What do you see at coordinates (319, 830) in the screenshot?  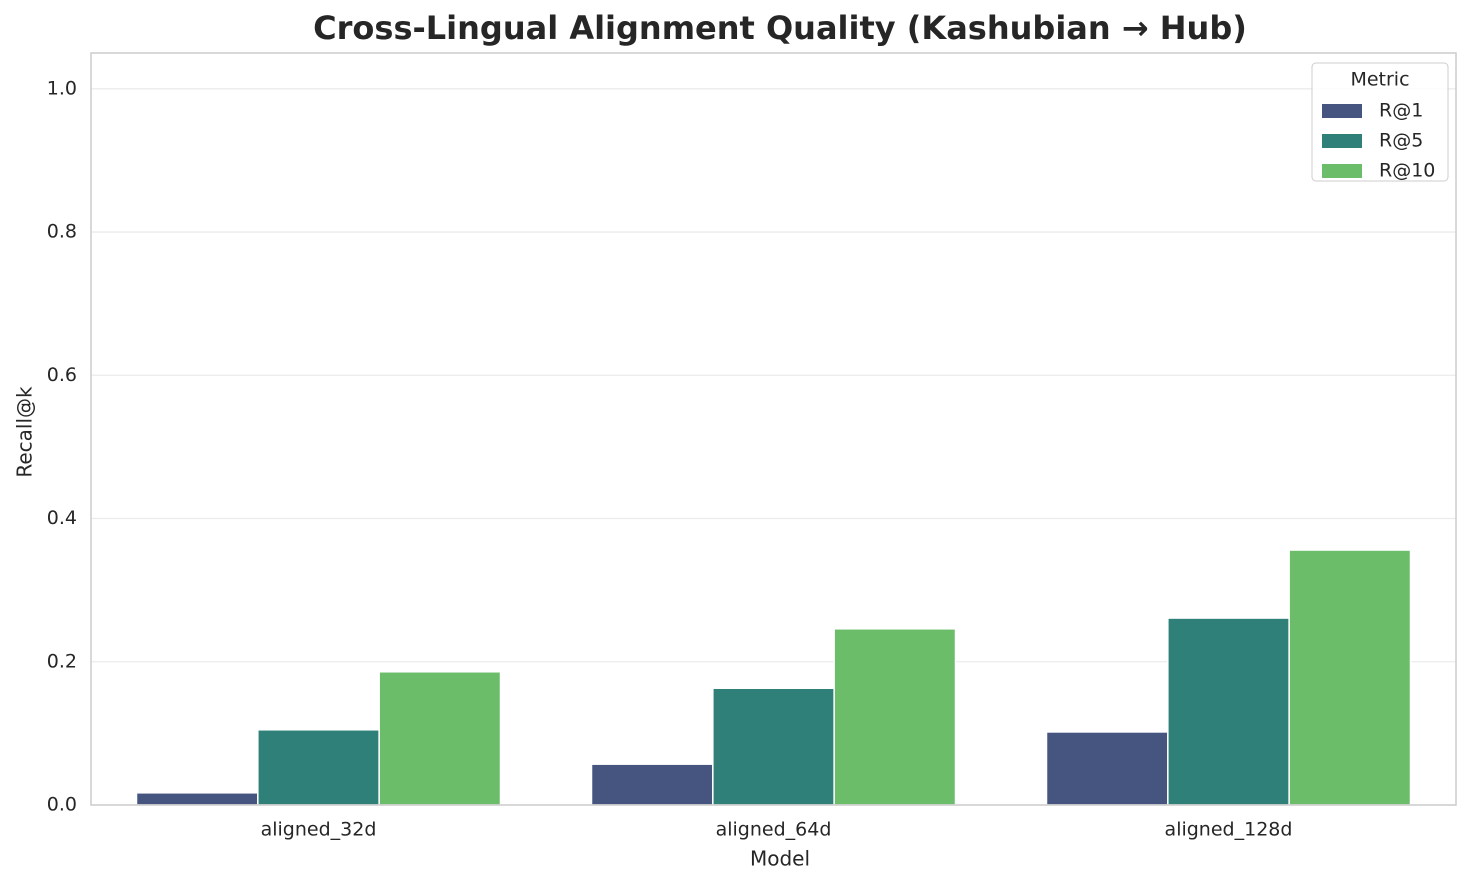 I see `x-tick-label: aligned_32d` at bounding box center [319, 830].